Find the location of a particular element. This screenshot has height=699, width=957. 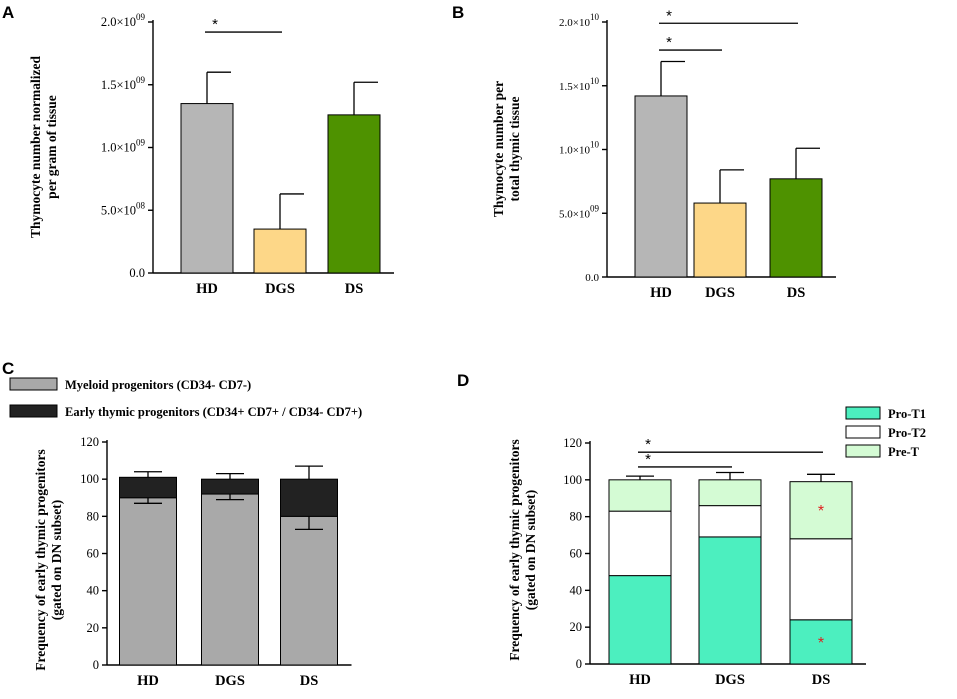

y-axis-label-line: total thymic tissue is located at coordinates (514, 149).